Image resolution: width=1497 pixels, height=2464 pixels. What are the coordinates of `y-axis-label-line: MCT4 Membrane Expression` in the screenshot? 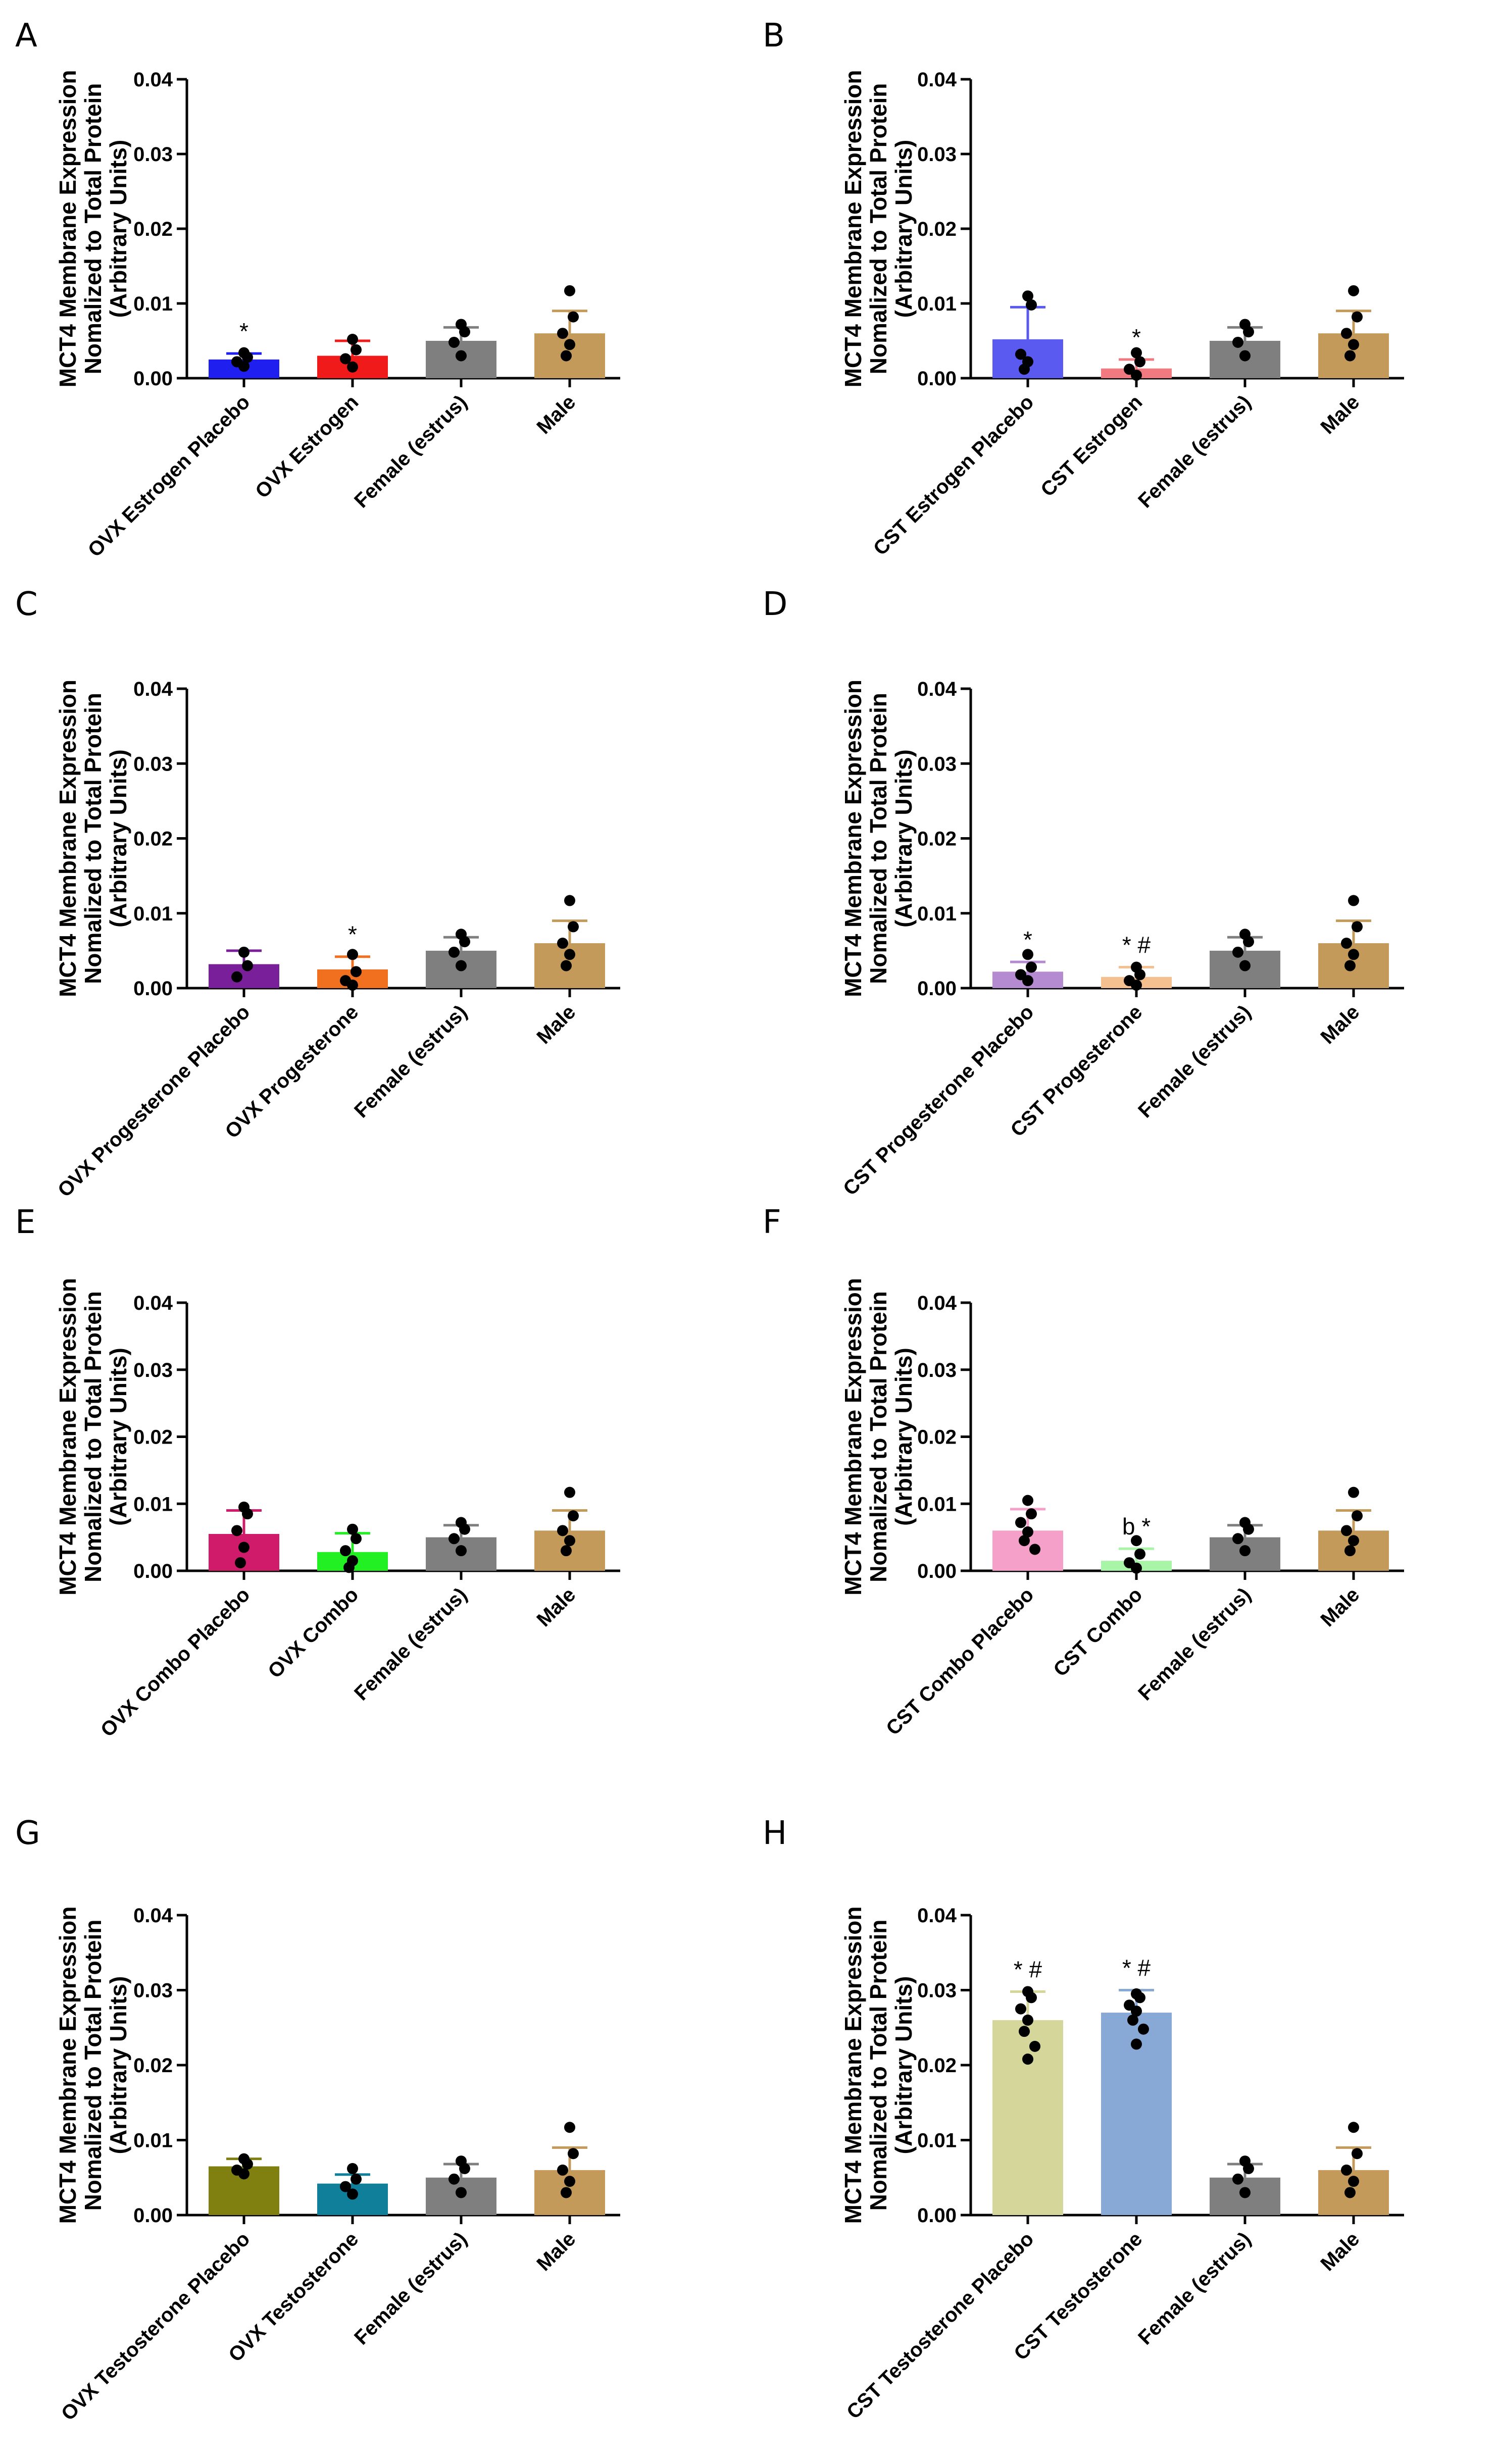 It's located at (853, 838).